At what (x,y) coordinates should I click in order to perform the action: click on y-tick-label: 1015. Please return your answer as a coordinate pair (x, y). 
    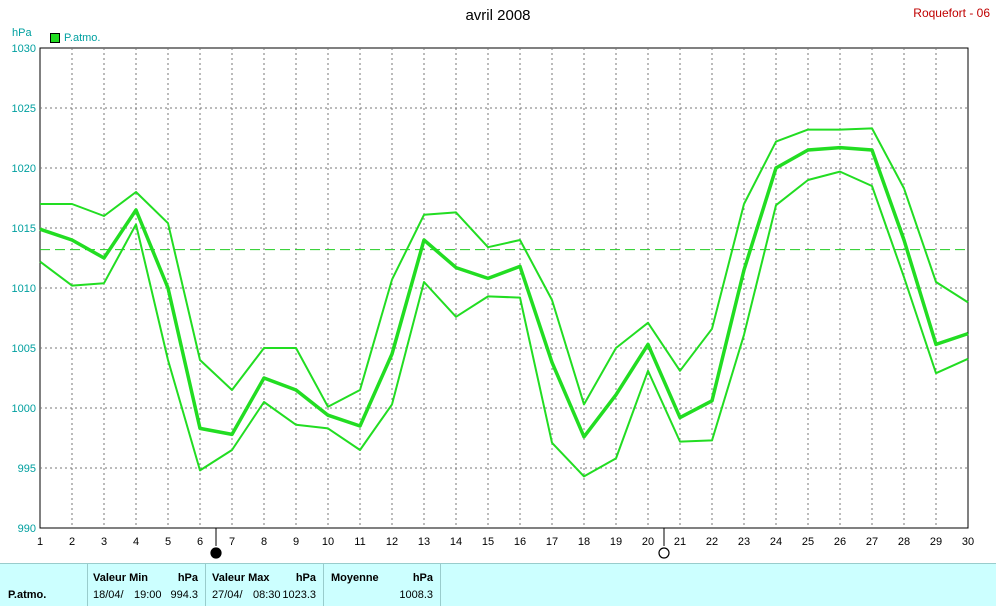
    Looking at the image, I should click on (24, 229).